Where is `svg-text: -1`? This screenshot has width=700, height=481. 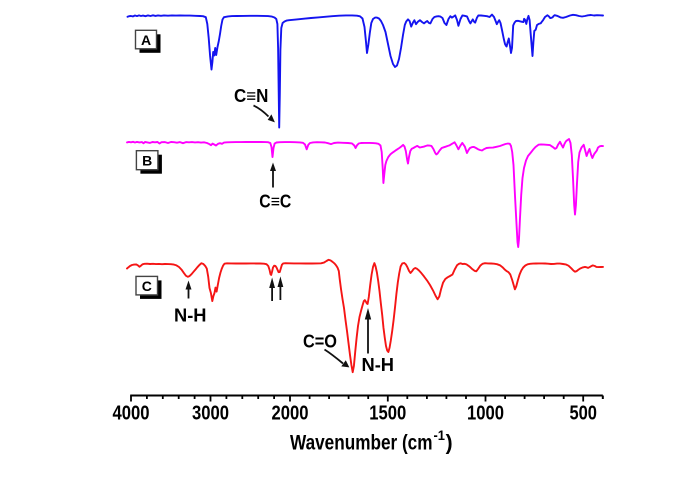 svg-text: -1 is located at coordinates (440, 435).